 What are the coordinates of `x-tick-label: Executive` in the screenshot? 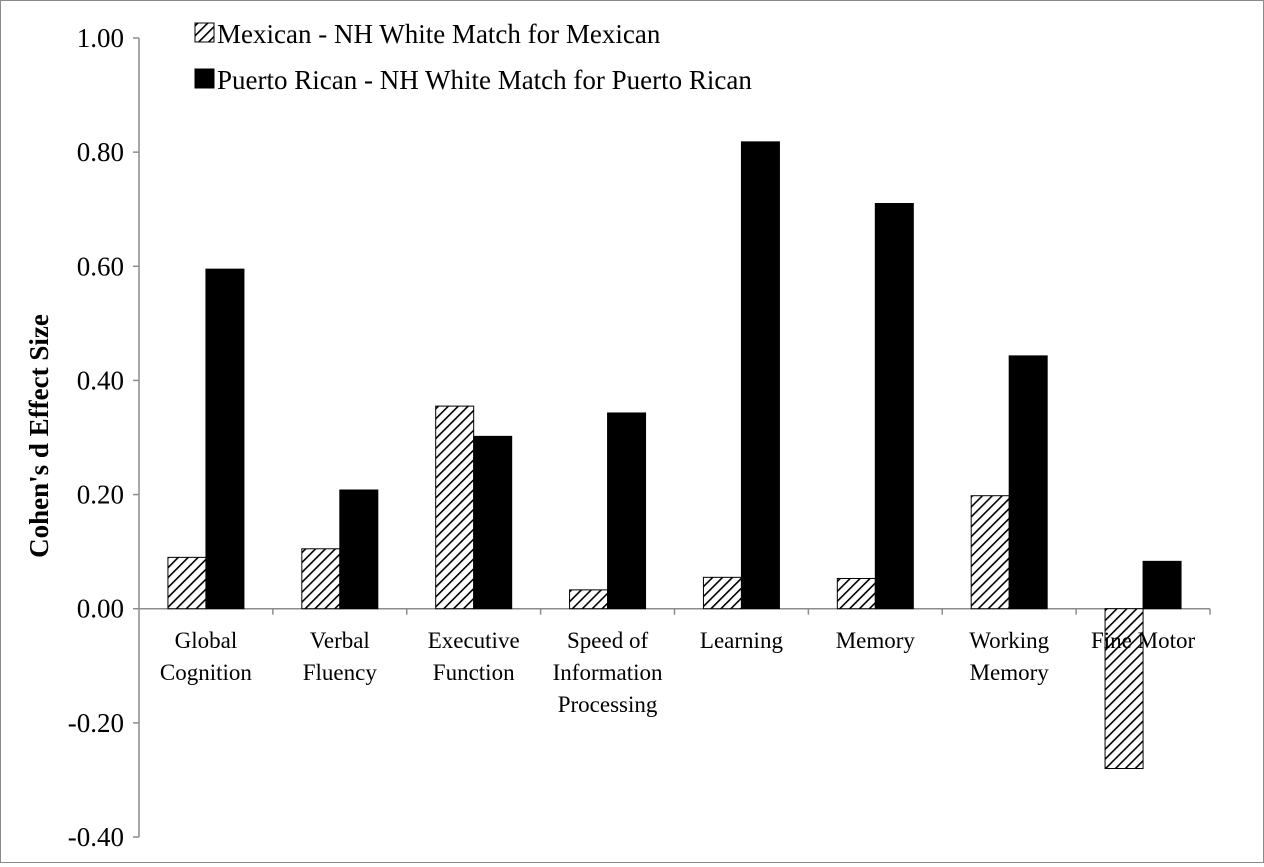 It's located at (474, 640).